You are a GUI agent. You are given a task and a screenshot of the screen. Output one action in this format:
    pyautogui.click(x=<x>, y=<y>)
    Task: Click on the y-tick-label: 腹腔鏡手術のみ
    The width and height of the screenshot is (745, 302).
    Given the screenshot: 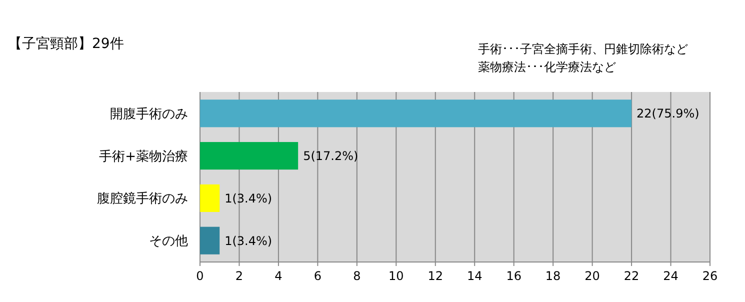 What is the action you would take?
    pyautogui.click(x=142, y=199)
    